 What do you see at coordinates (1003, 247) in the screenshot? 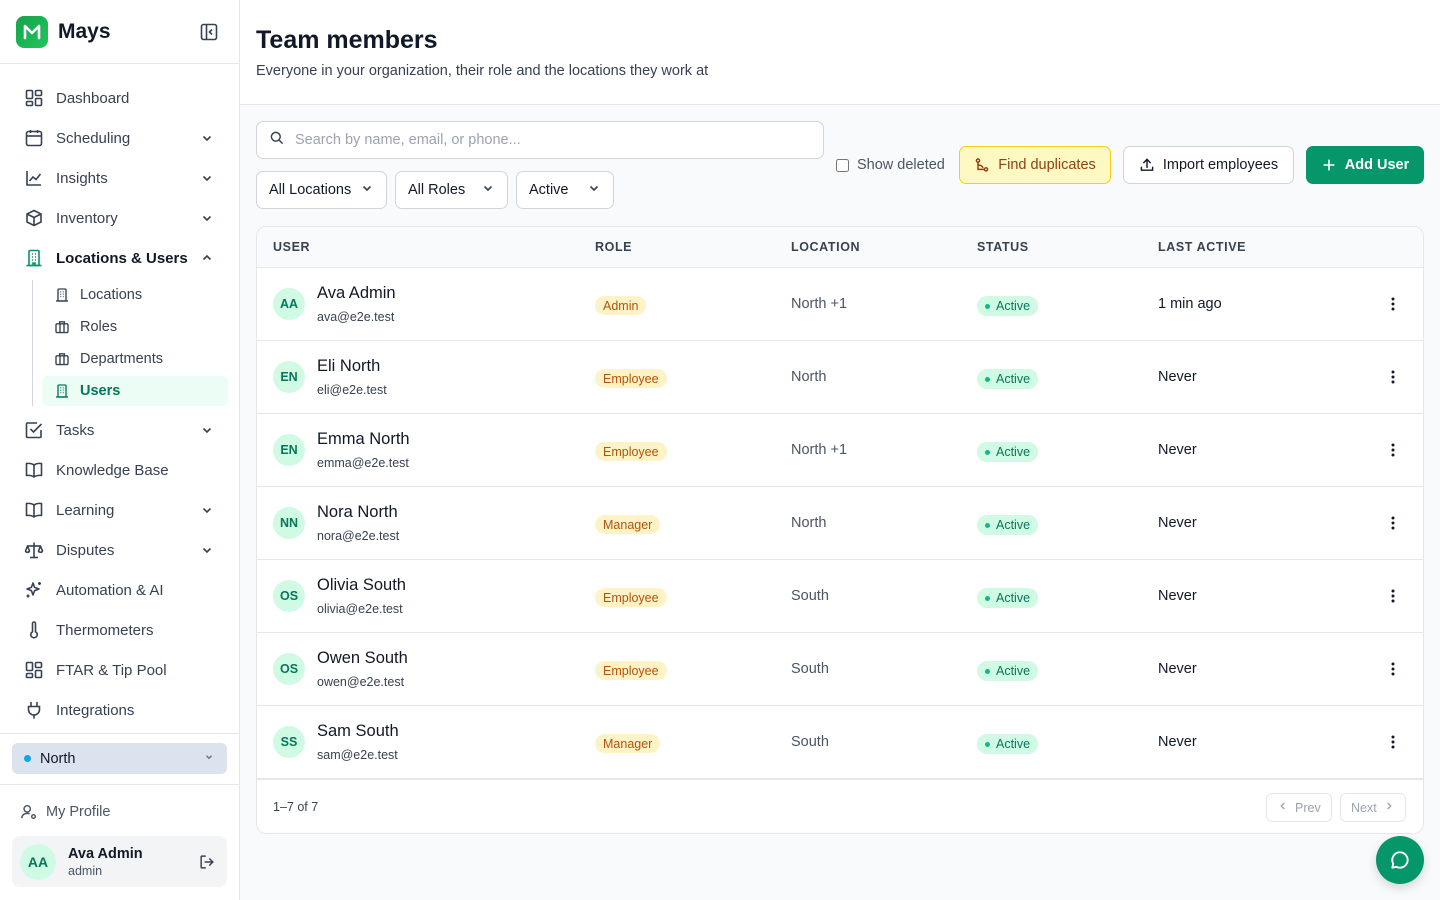
I see `column-header-status: STATUS` at bounding box center [1003, 247].